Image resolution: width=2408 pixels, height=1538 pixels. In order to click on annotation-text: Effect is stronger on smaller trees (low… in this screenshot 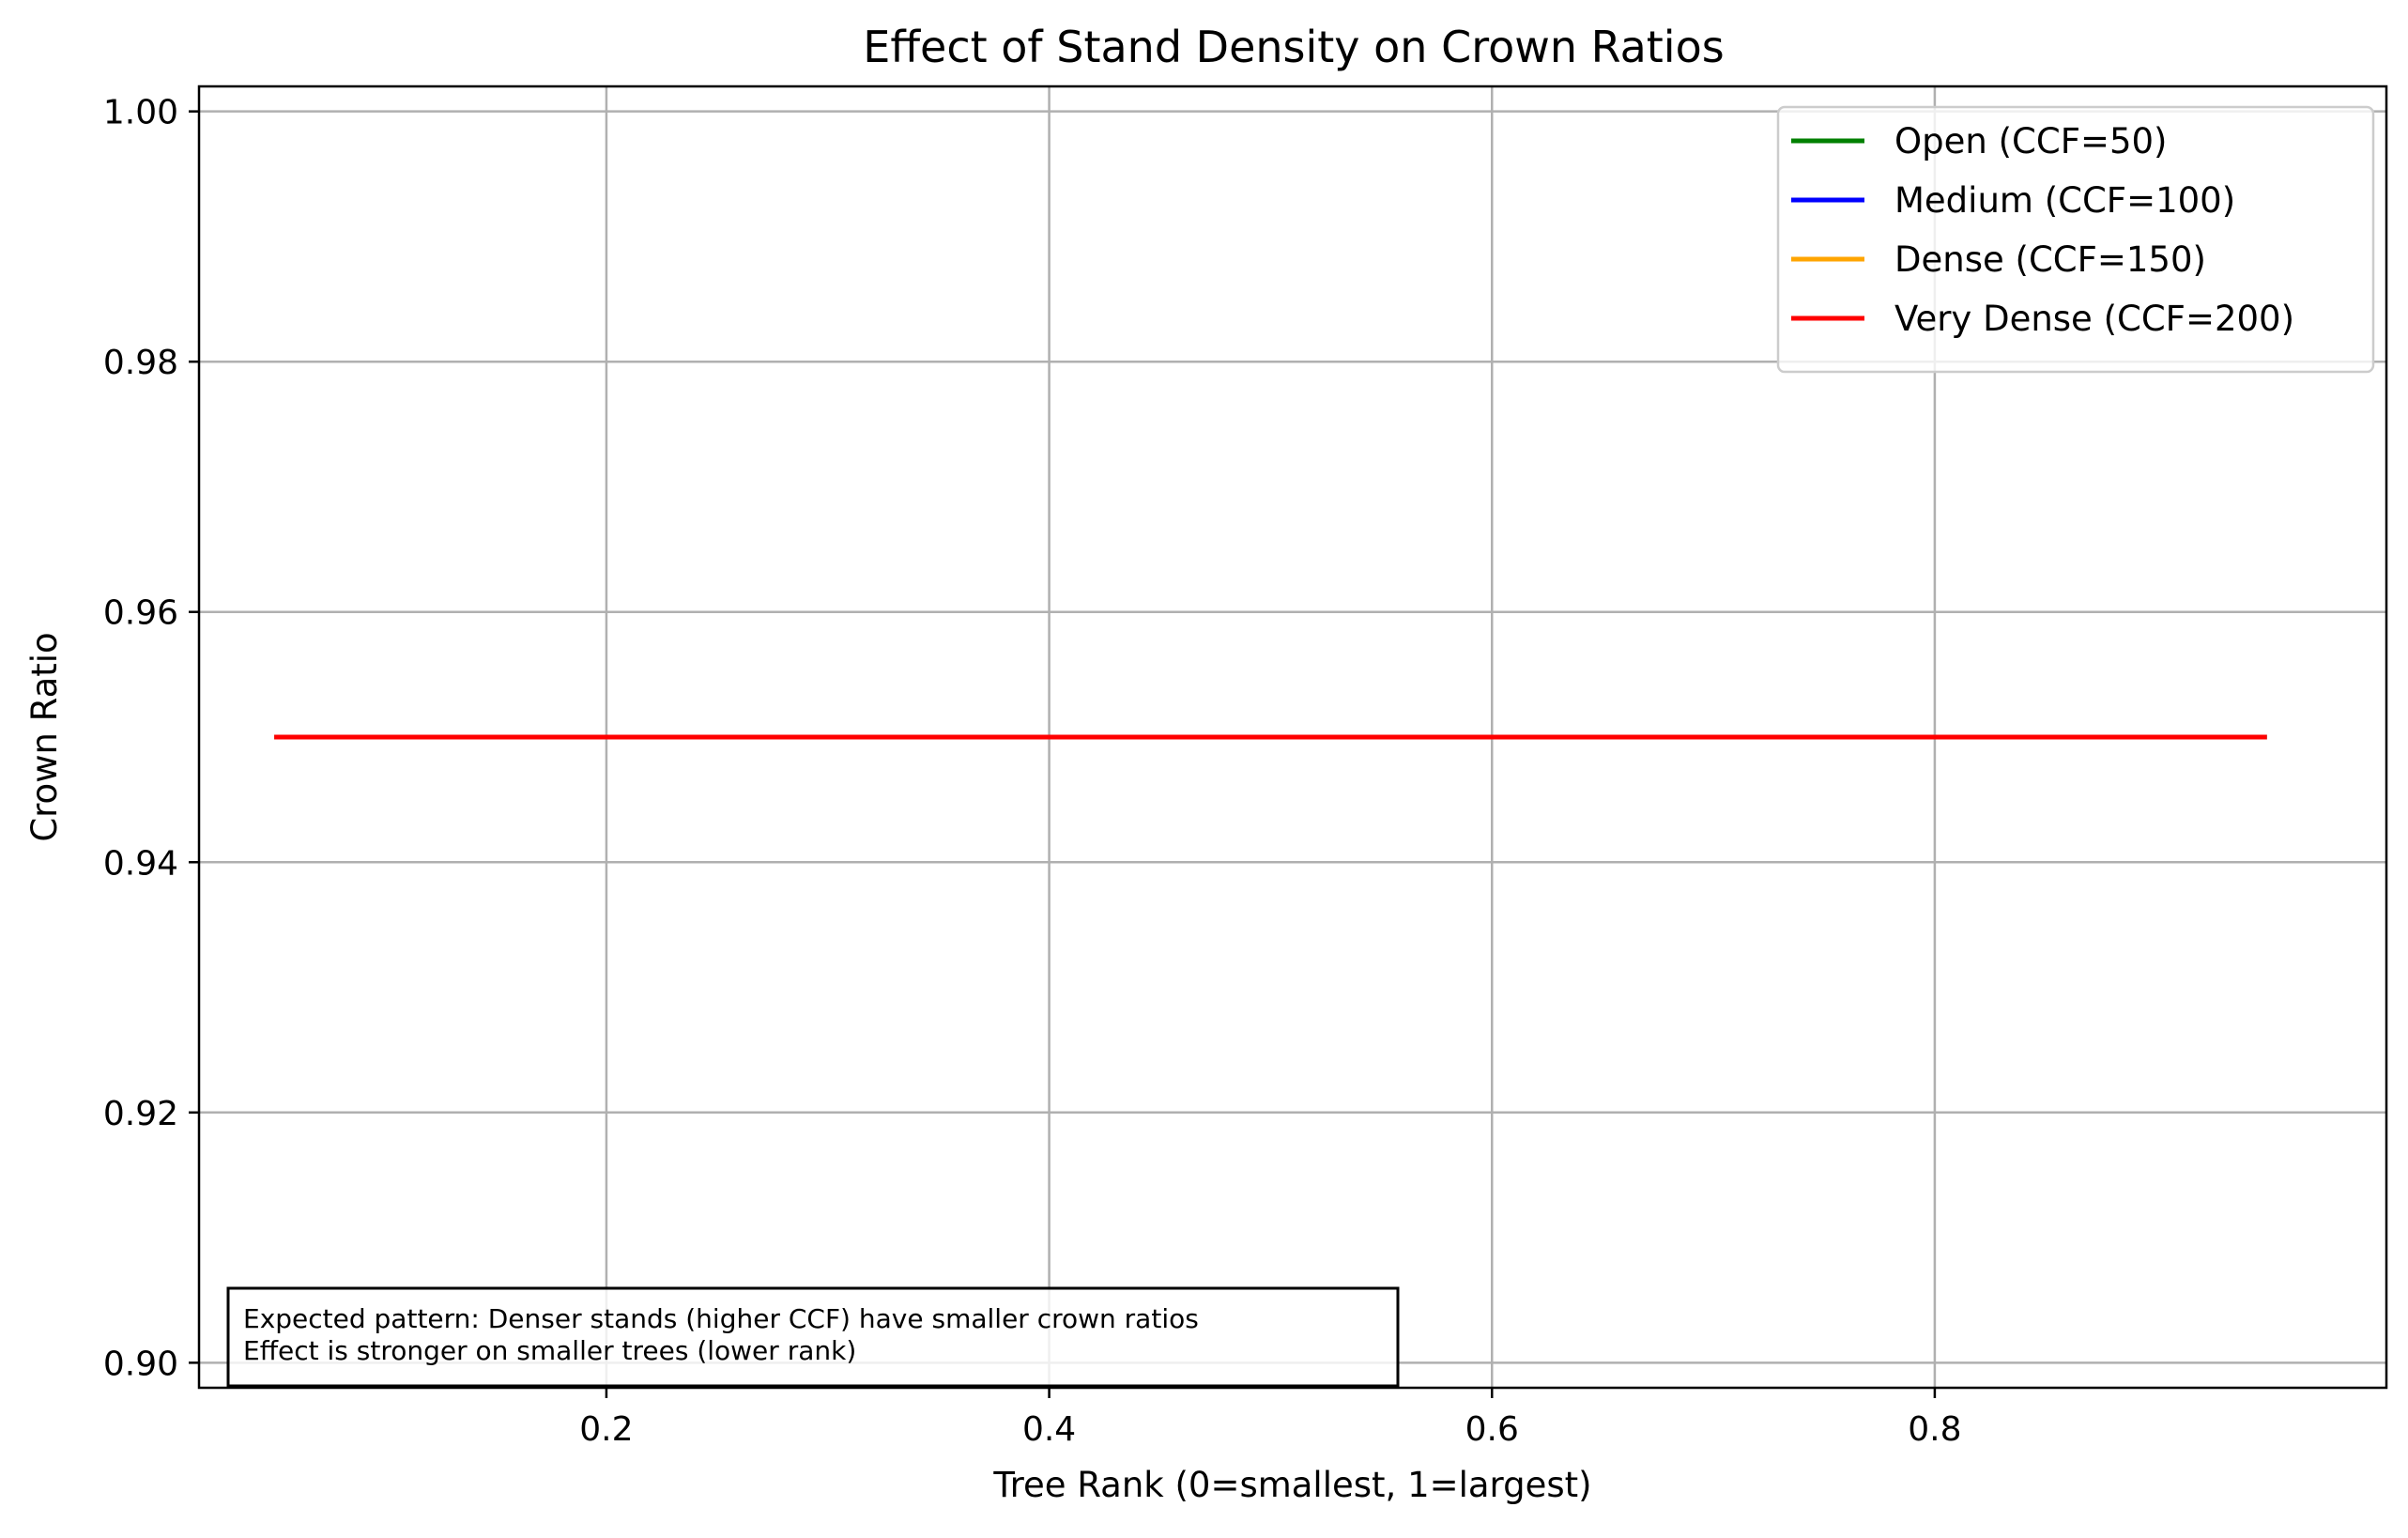, I will do `click(550, 1350)`.